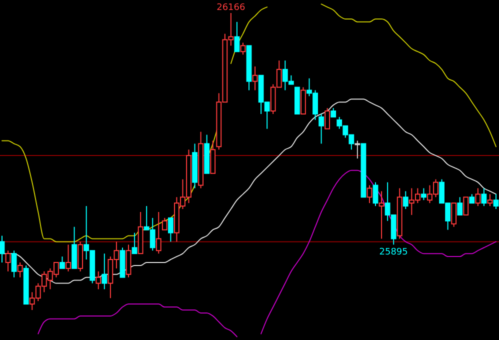 This screenshot has width=499, height=340. What do you see at coordinates (231, 8) in the screenshot?
I see `annotation: 26166` at bounding box center [231, 8].